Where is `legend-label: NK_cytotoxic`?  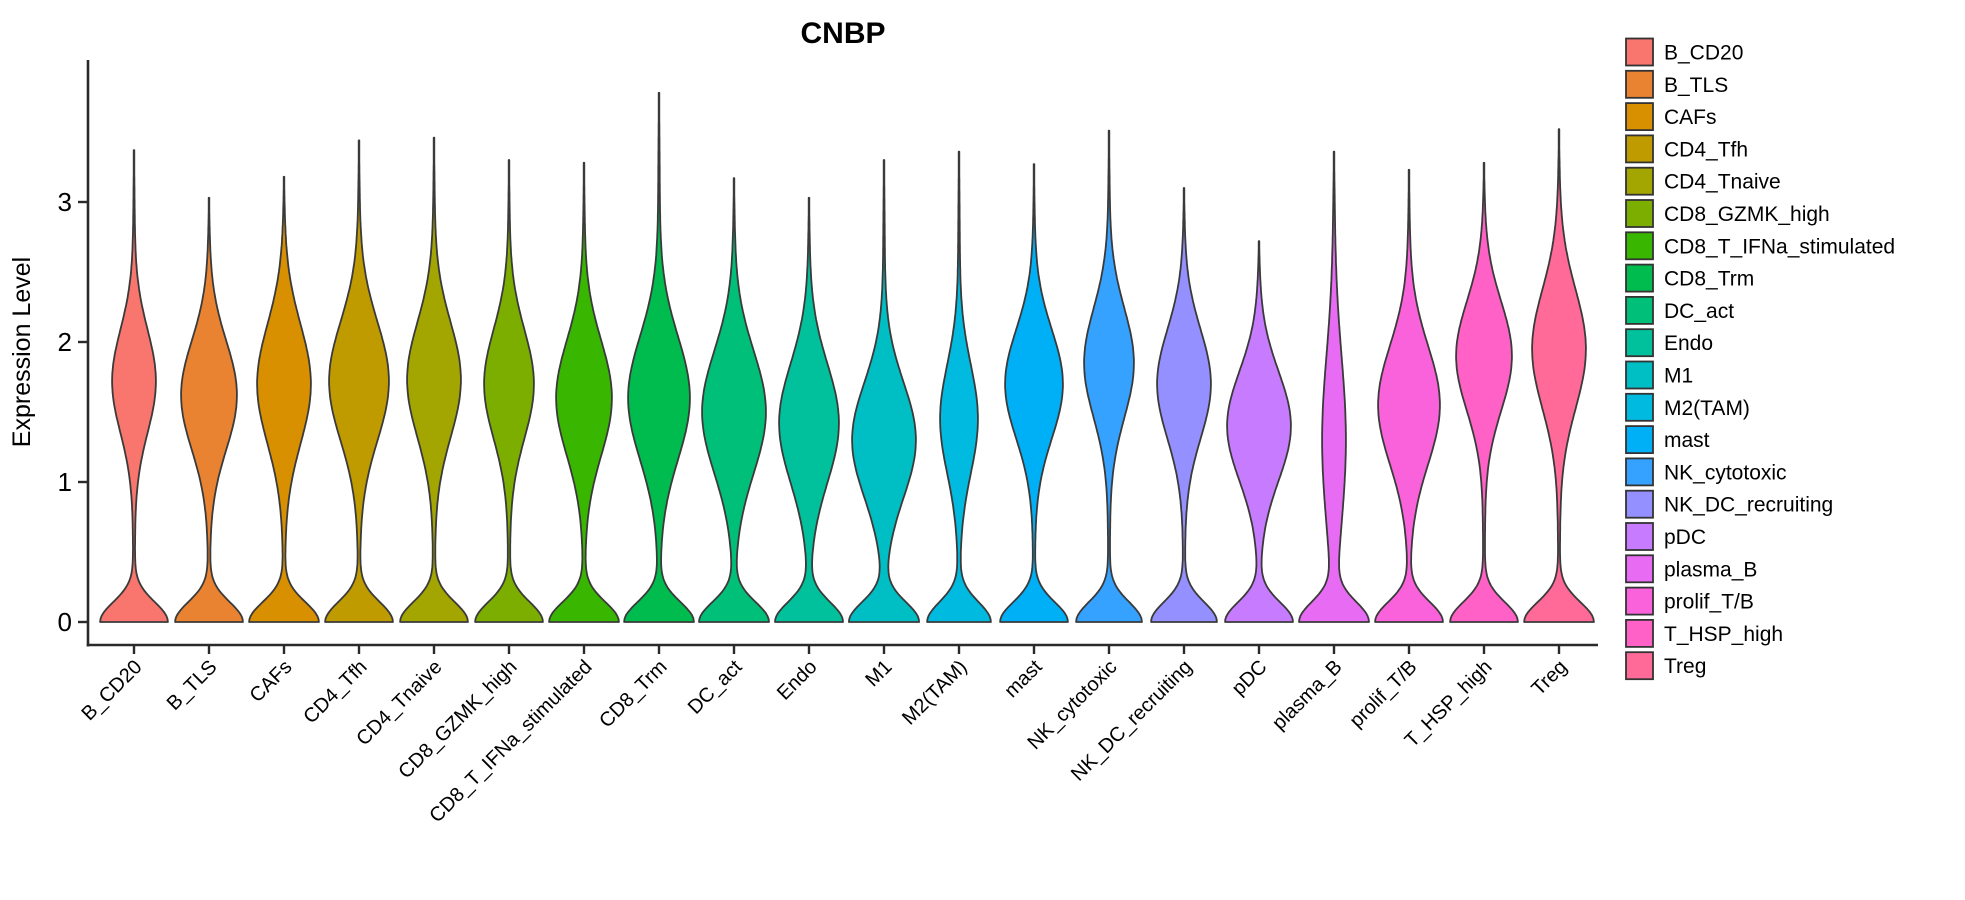 legend-label: NK_cytotoxic is located at coordinates (1725, 472).